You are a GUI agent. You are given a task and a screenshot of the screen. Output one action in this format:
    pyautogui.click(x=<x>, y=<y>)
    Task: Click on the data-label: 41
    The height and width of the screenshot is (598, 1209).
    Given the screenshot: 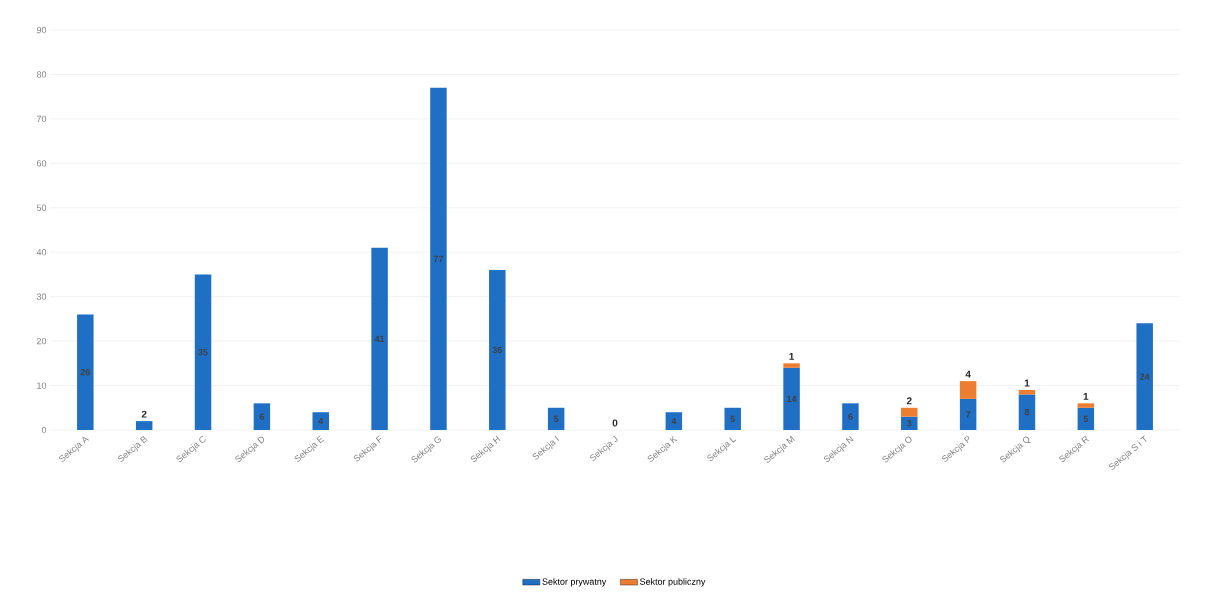 What is the action you would take?
    pyautogui.click(x=379, y=338)
    